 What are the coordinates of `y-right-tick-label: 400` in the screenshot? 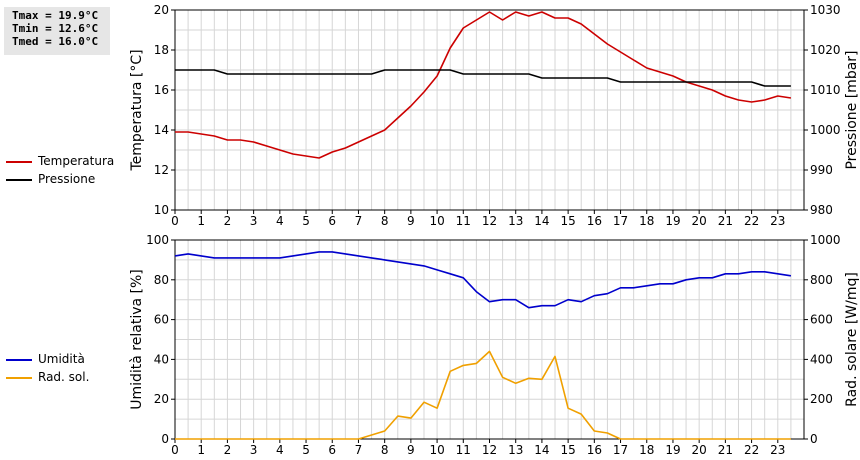 It's located at (821, 359).